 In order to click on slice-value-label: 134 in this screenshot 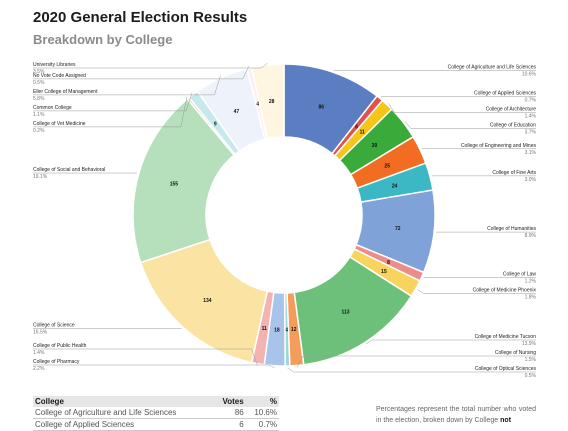, I will do `click(207, 301)`.